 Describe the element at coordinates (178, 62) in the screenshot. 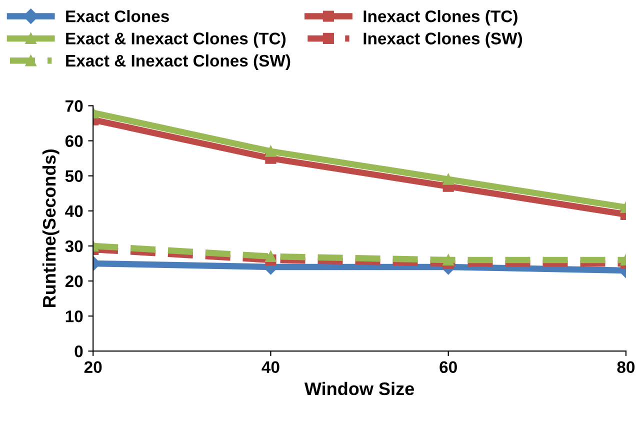

I see `legend-label: Exact & Inexact Clones (SW)` at that location.